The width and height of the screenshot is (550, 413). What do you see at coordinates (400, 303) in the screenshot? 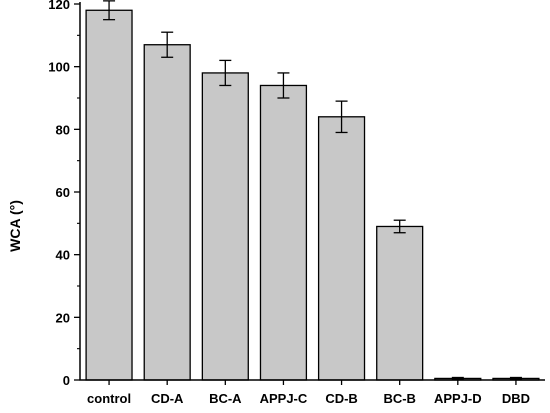
I see `bar-BC-B` at bounding box center [400, 303].